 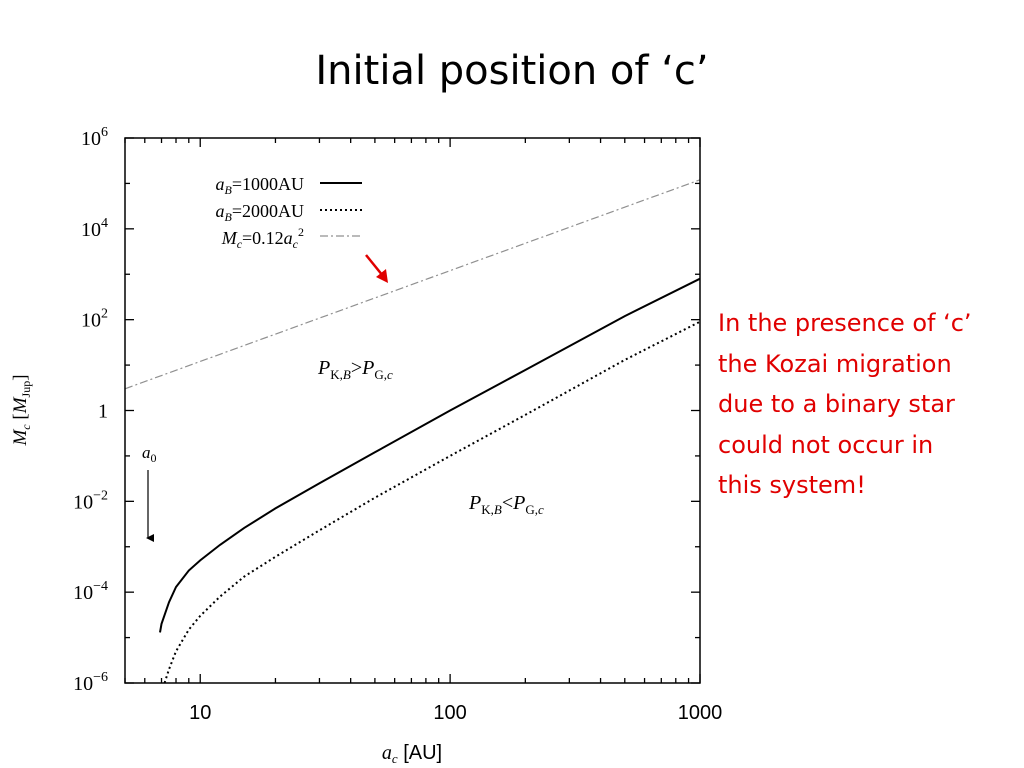 What do you see at coordinates (355, 369) in the screenshot?
I see `annotation-upper-region: PK,B>PG,c` at bounding box center [355, 369].